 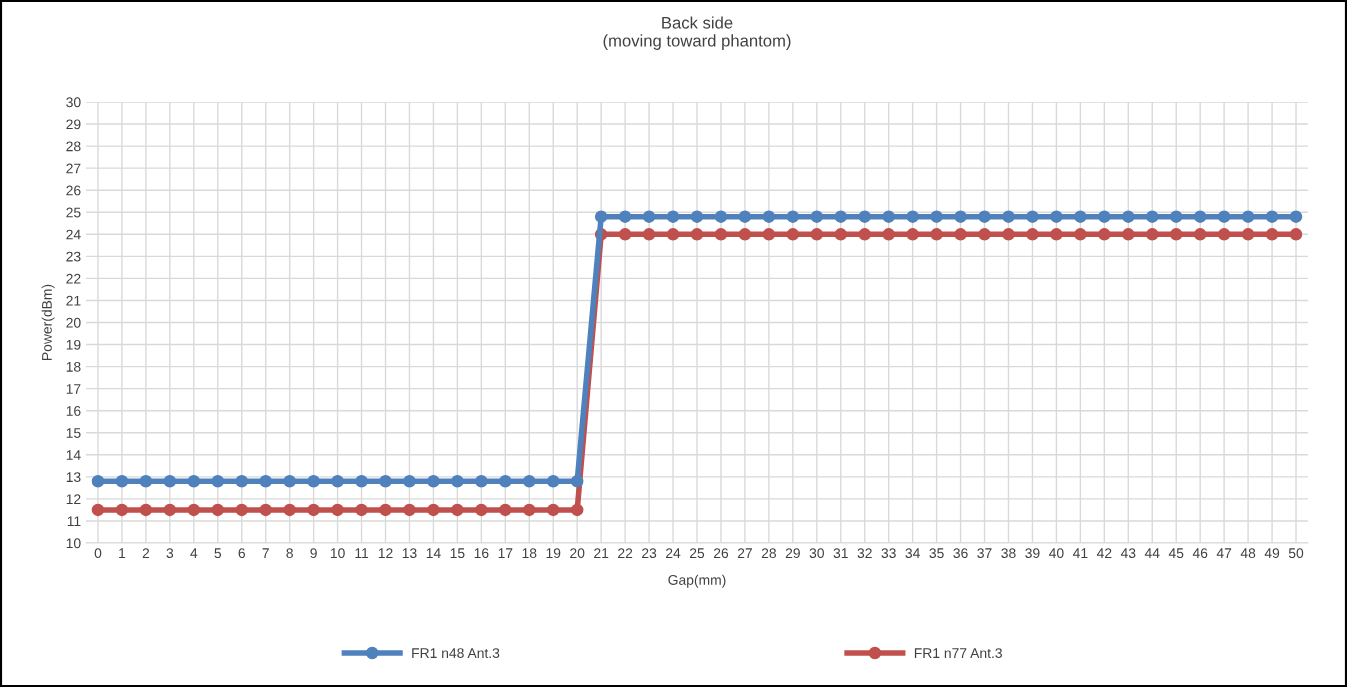 I want to click on legend-label: FR1 n48 Ant.3, so click(x=456, y=653).